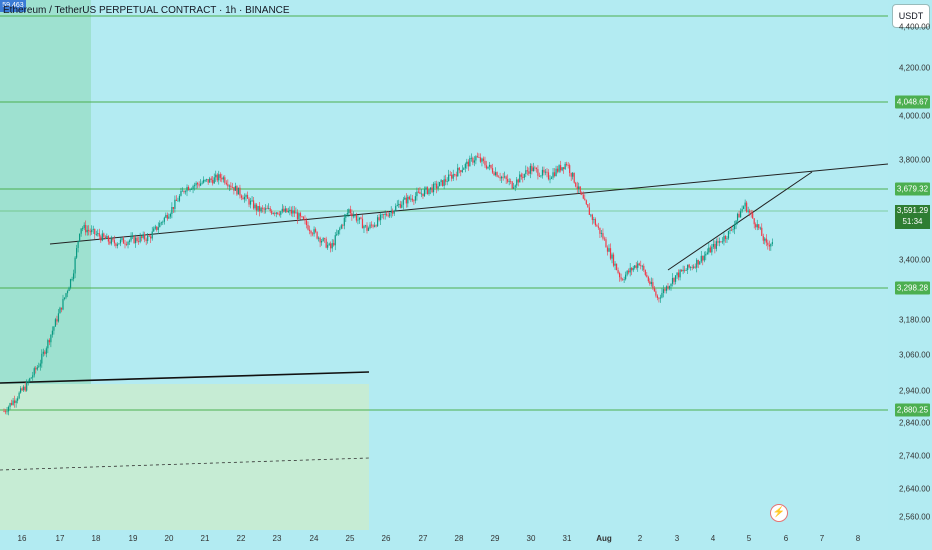 The width and height of the screenshot is (932, 550). I want to click on price-axis, so click(910, 275).